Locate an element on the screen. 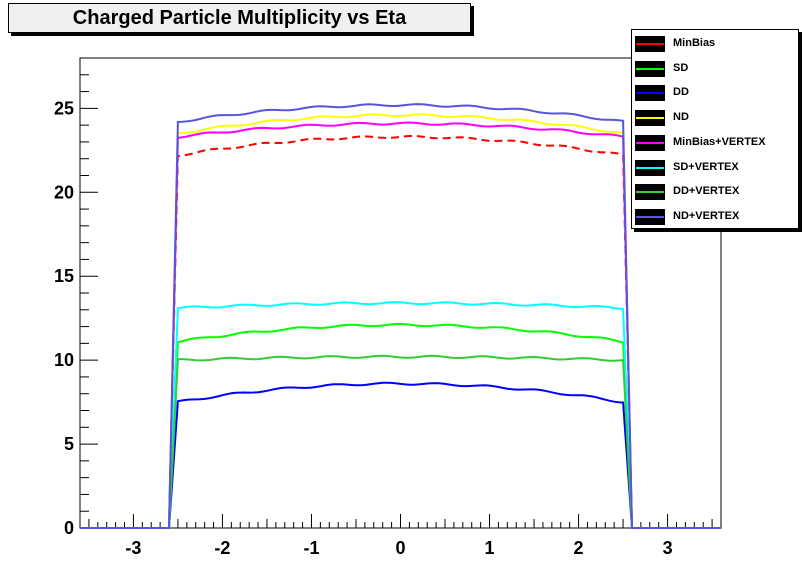 The height and width of the screenshot is (587, 803). legend-label: DD is located at coordinates (681, 92).